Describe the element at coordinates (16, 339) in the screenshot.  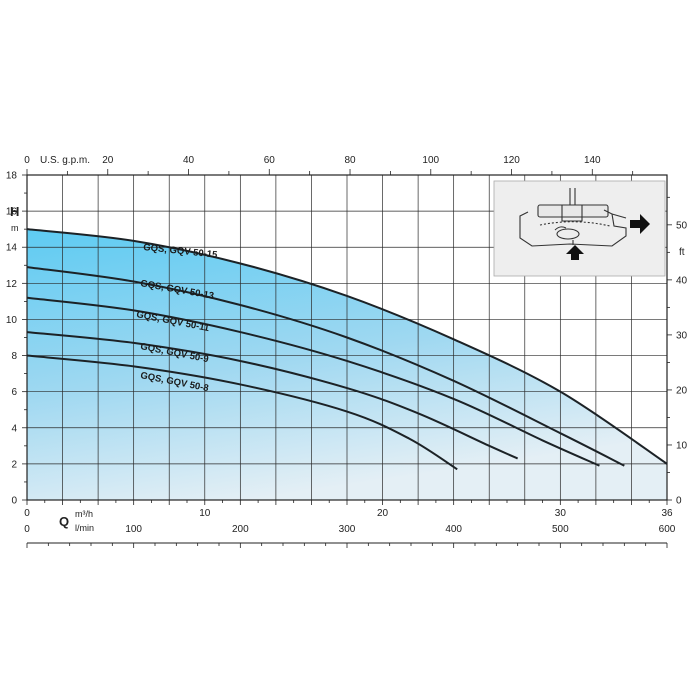
I see `left-axis: H m 0 2 4 6 8 10 12 14 16 18` at that location.